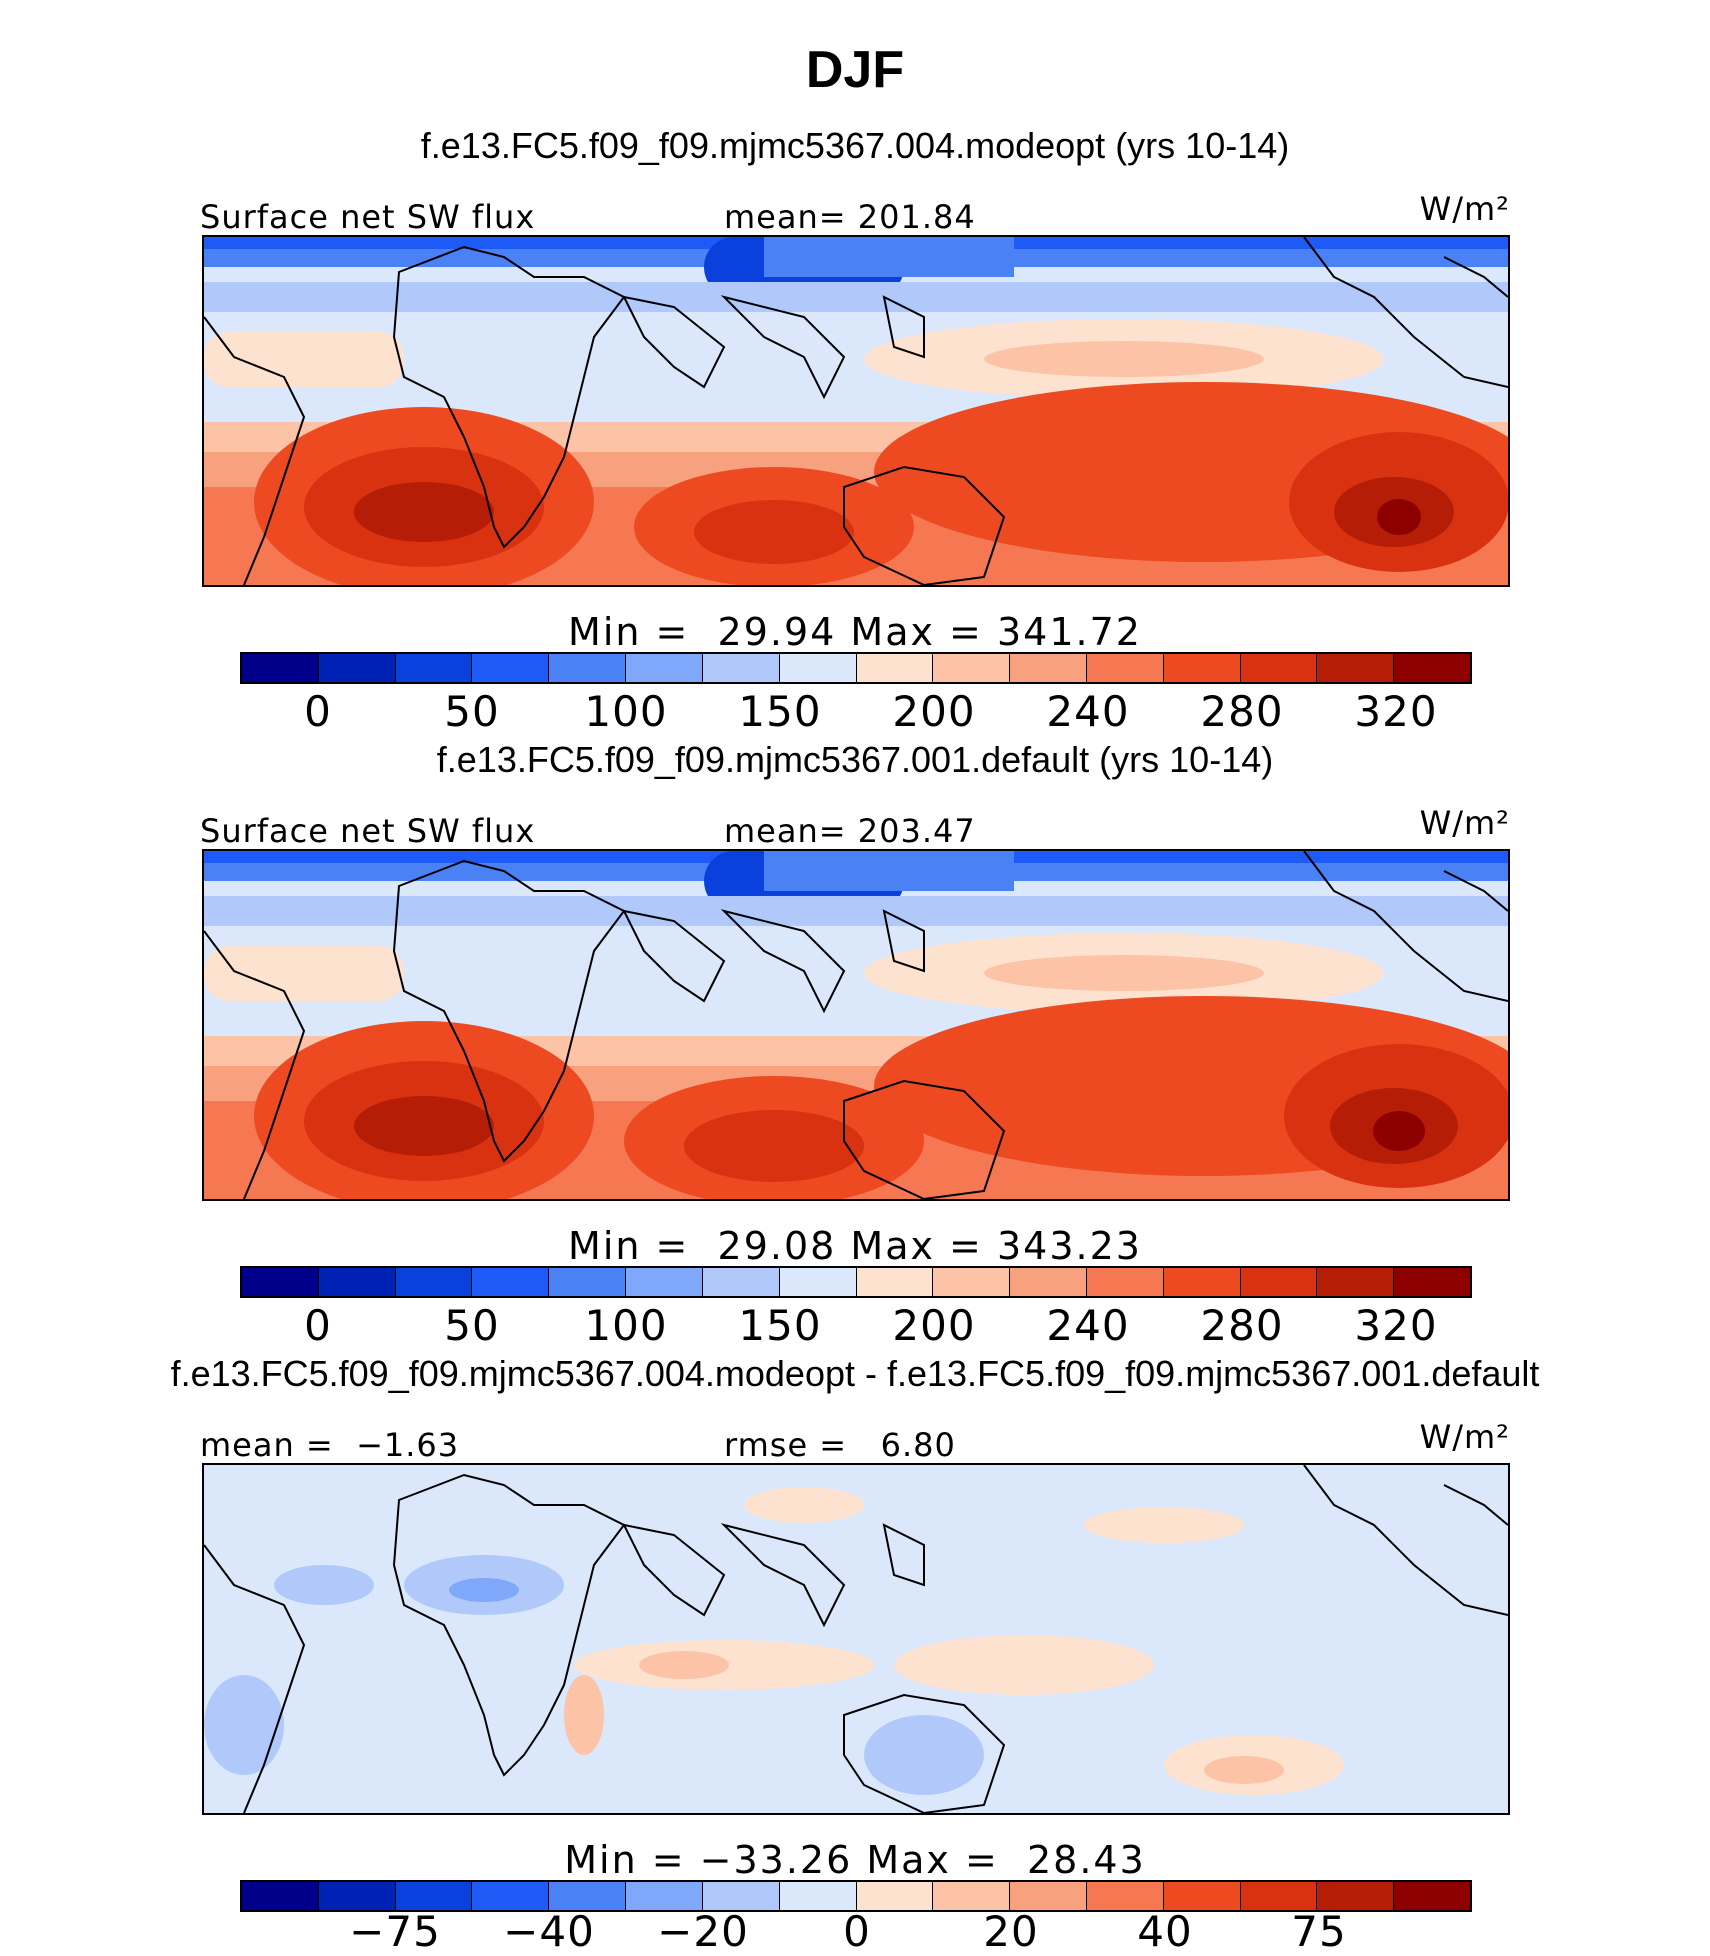 Image resolution: width=1710 pixels, height=1956 pixels. Describe the element at coordinates (856, 411) in the screenshot. I see `panel-1-map` at that location.